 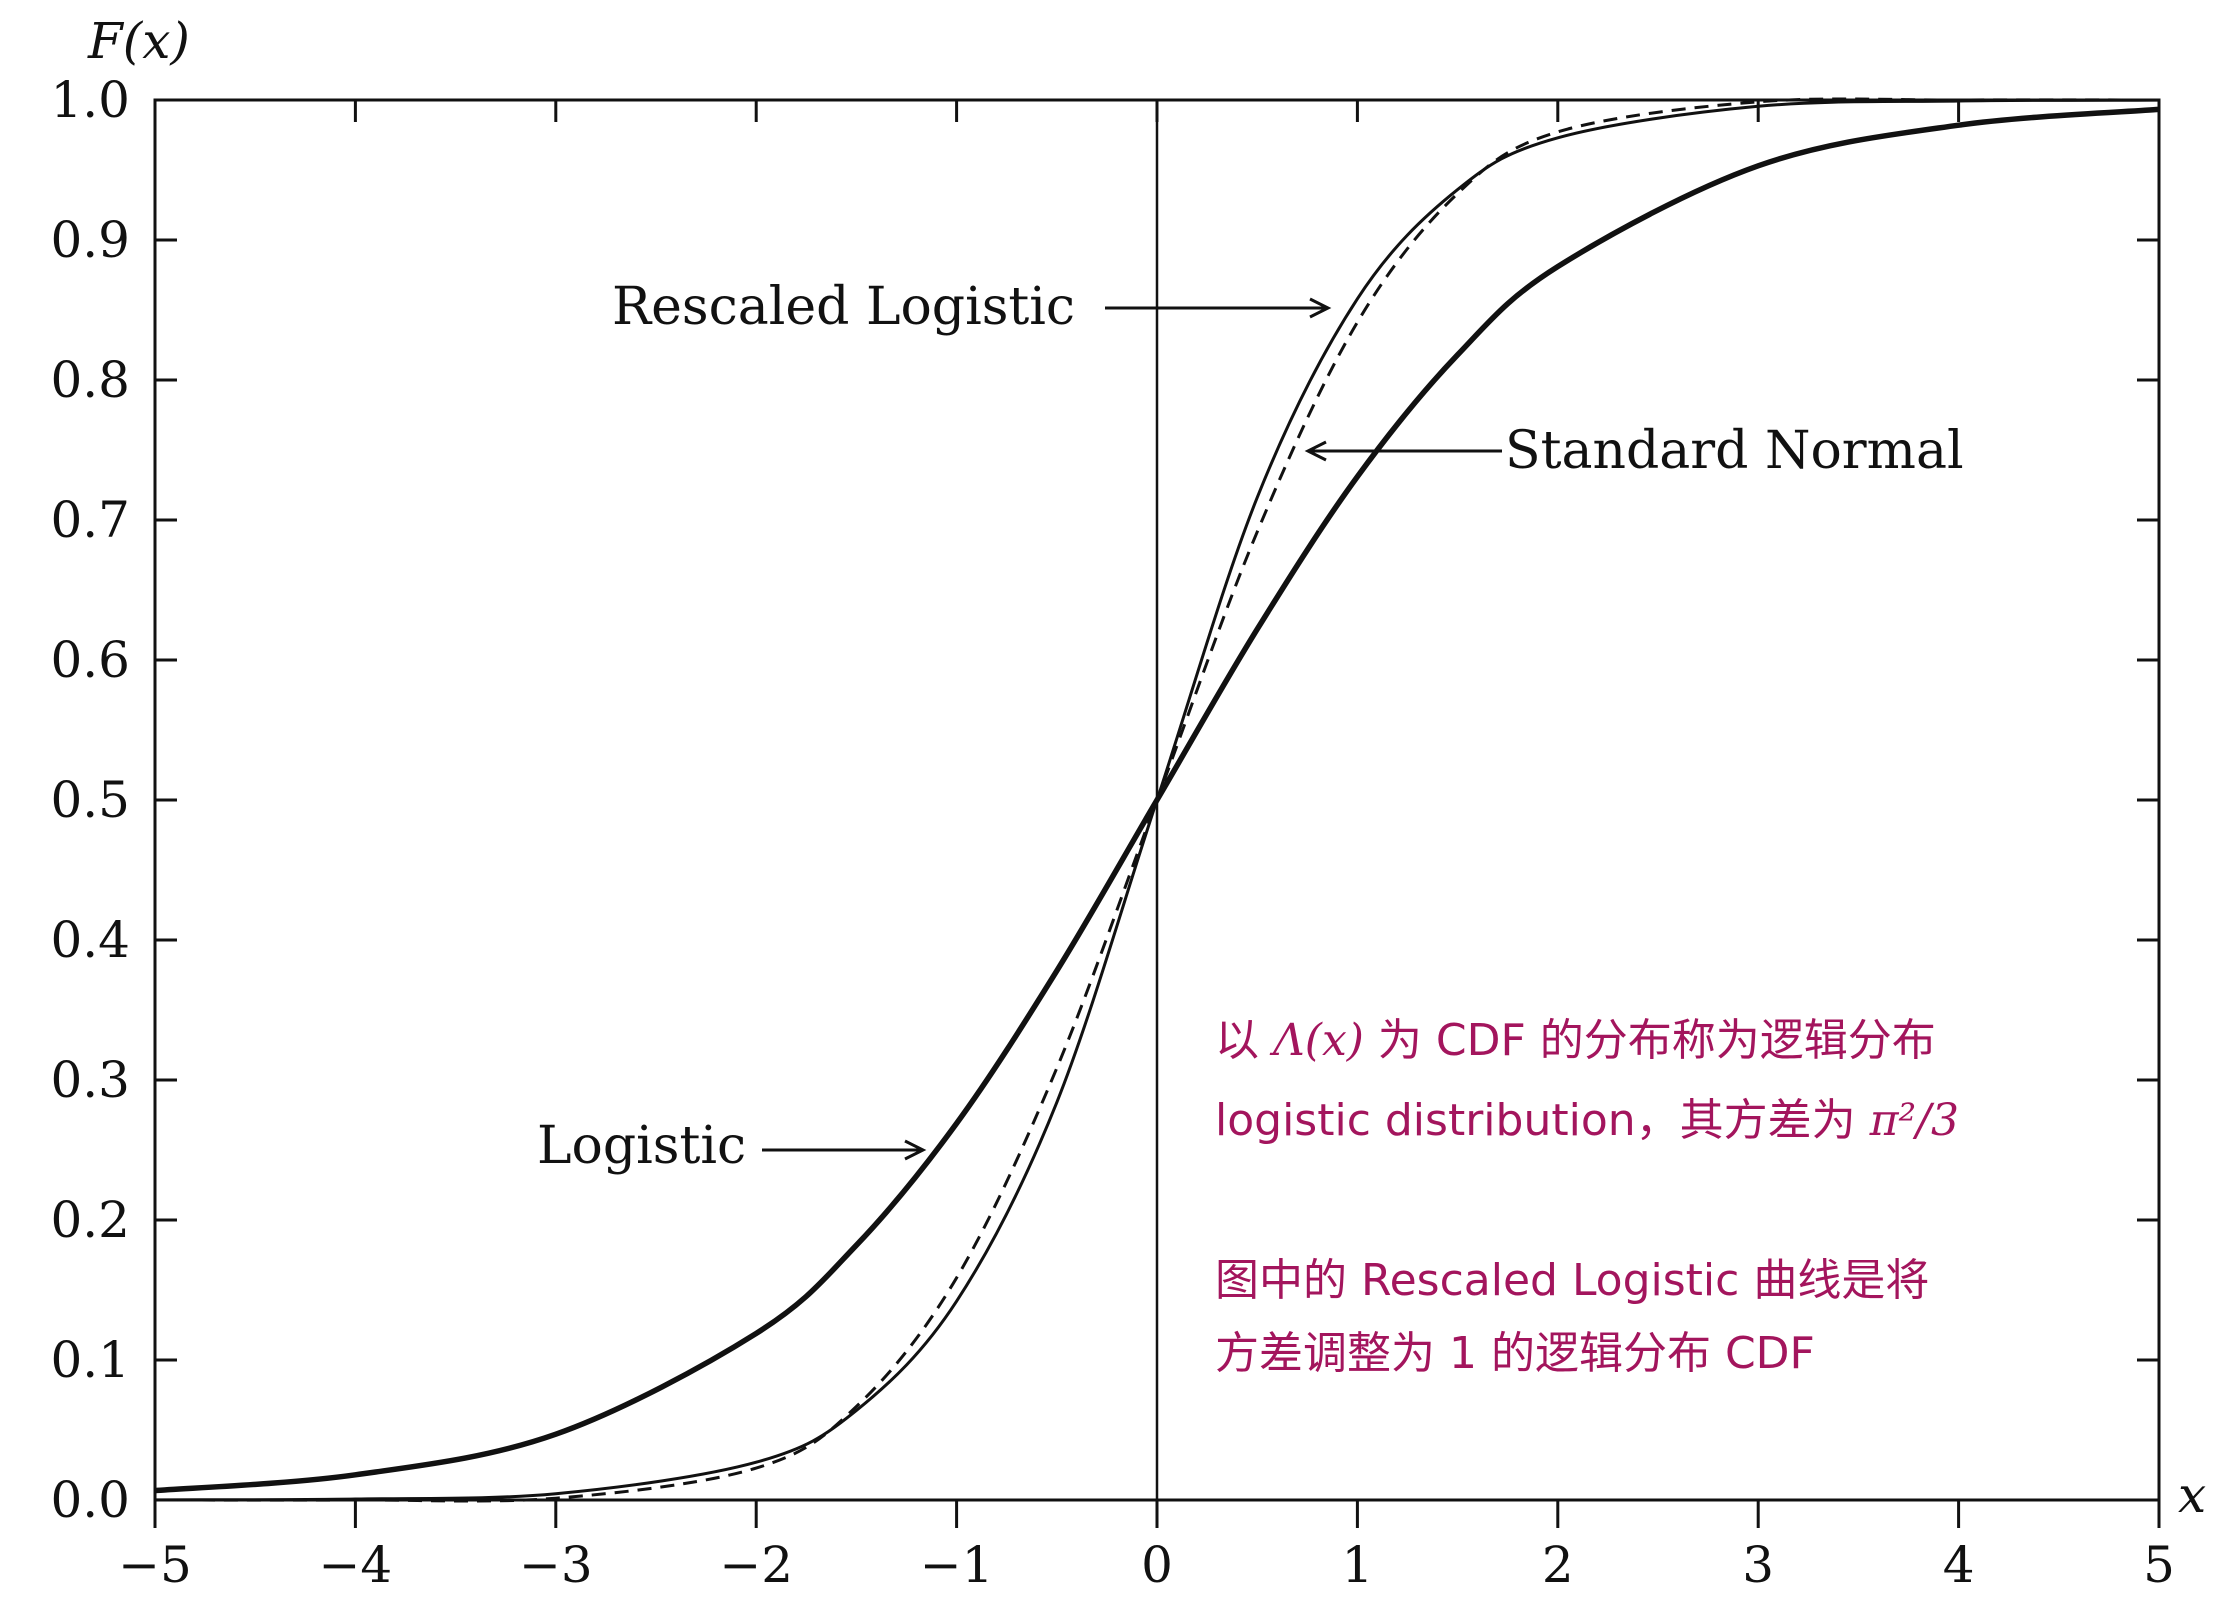 I want to click on y-tick-label: 0.1, so click(x=90, y=1360).